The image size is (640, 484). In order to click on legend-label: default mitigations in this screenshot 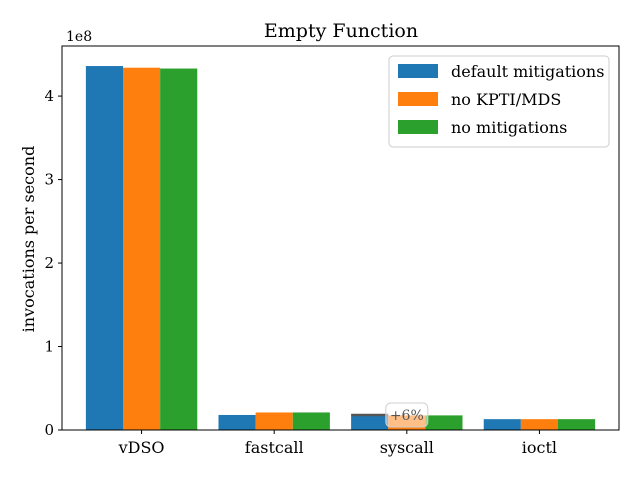, I will do `click(527, 71)`.